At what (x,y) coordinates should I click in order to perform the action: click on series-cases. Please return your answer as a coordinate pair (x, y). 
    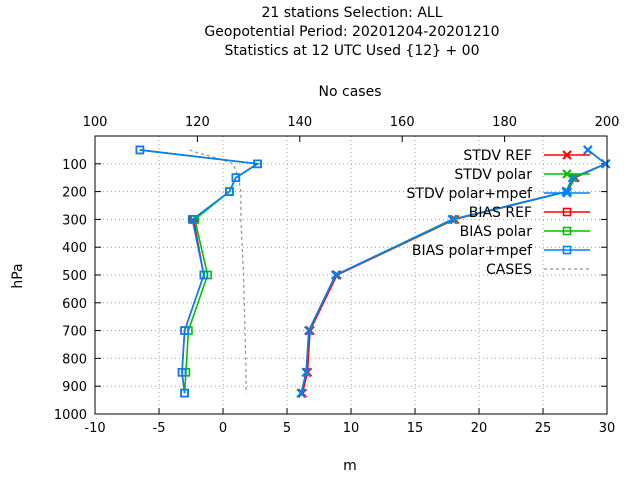
    Looking at the image, I should click on (218, 271).